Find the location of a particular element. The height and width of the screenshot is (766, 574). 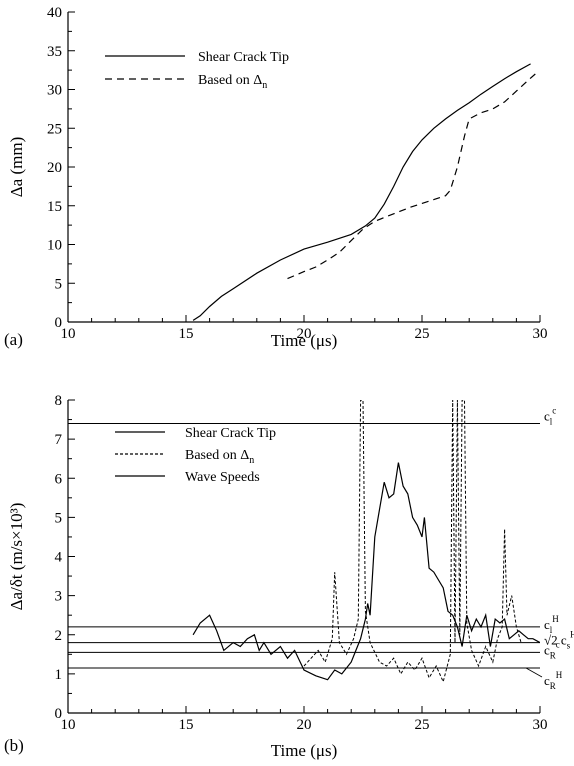

legend-label: Wave Speeds is located at coordinates (222, 477).